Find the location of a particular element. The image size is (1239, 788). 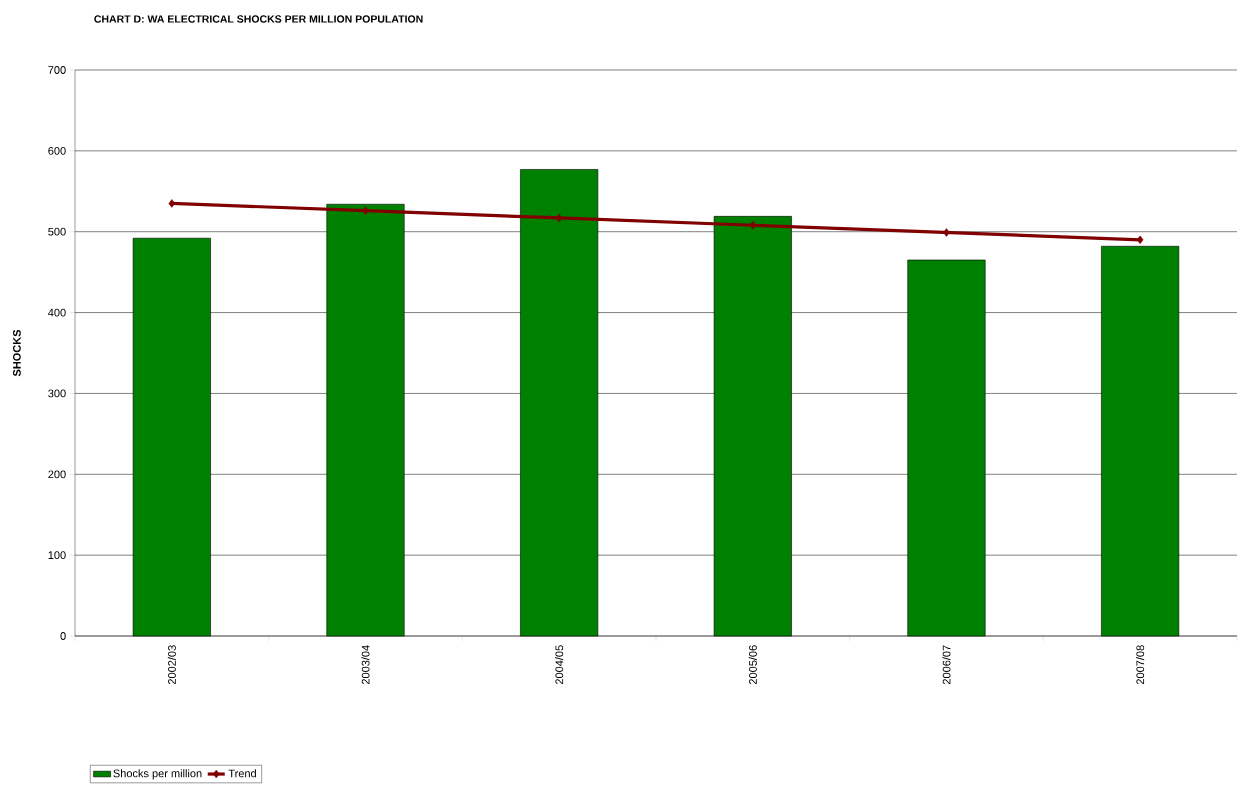

x-tick-label: 2006/07 is located at coordinates (946, 665).